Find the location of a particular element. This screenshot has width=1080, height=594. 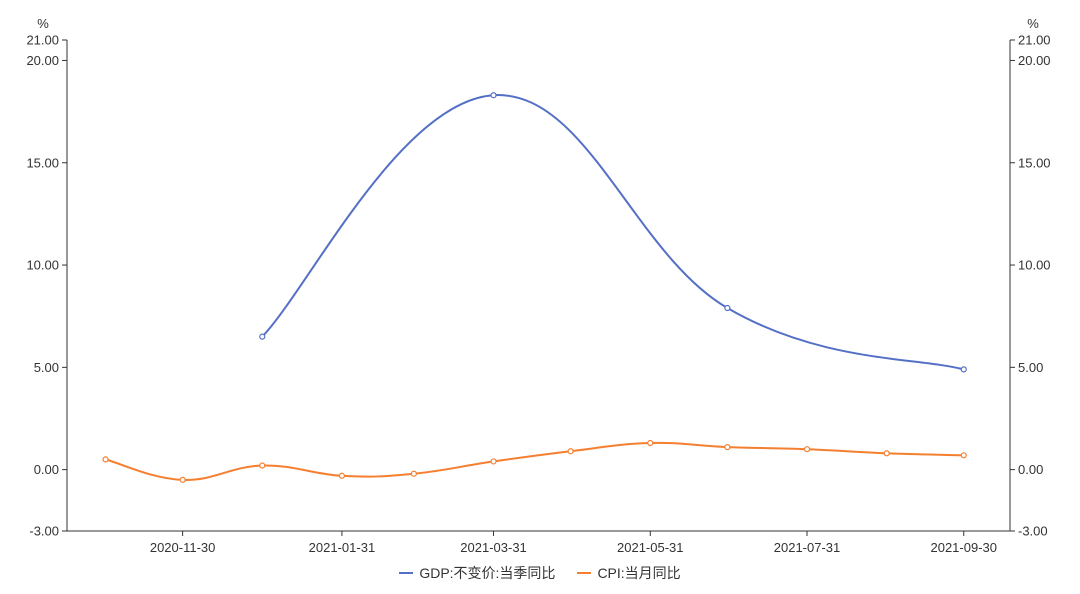

legend-item-gdp: GDP:不变价:当季同比 is located at coordinates (477, 573).